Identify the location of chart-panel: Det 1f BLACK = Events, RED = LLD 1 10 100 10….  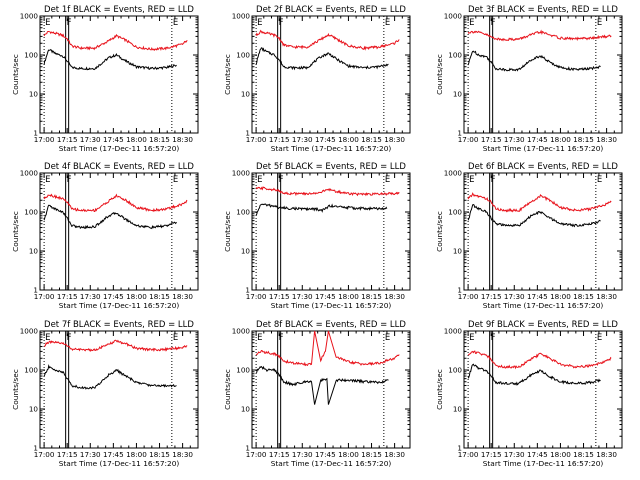
(105, 79).